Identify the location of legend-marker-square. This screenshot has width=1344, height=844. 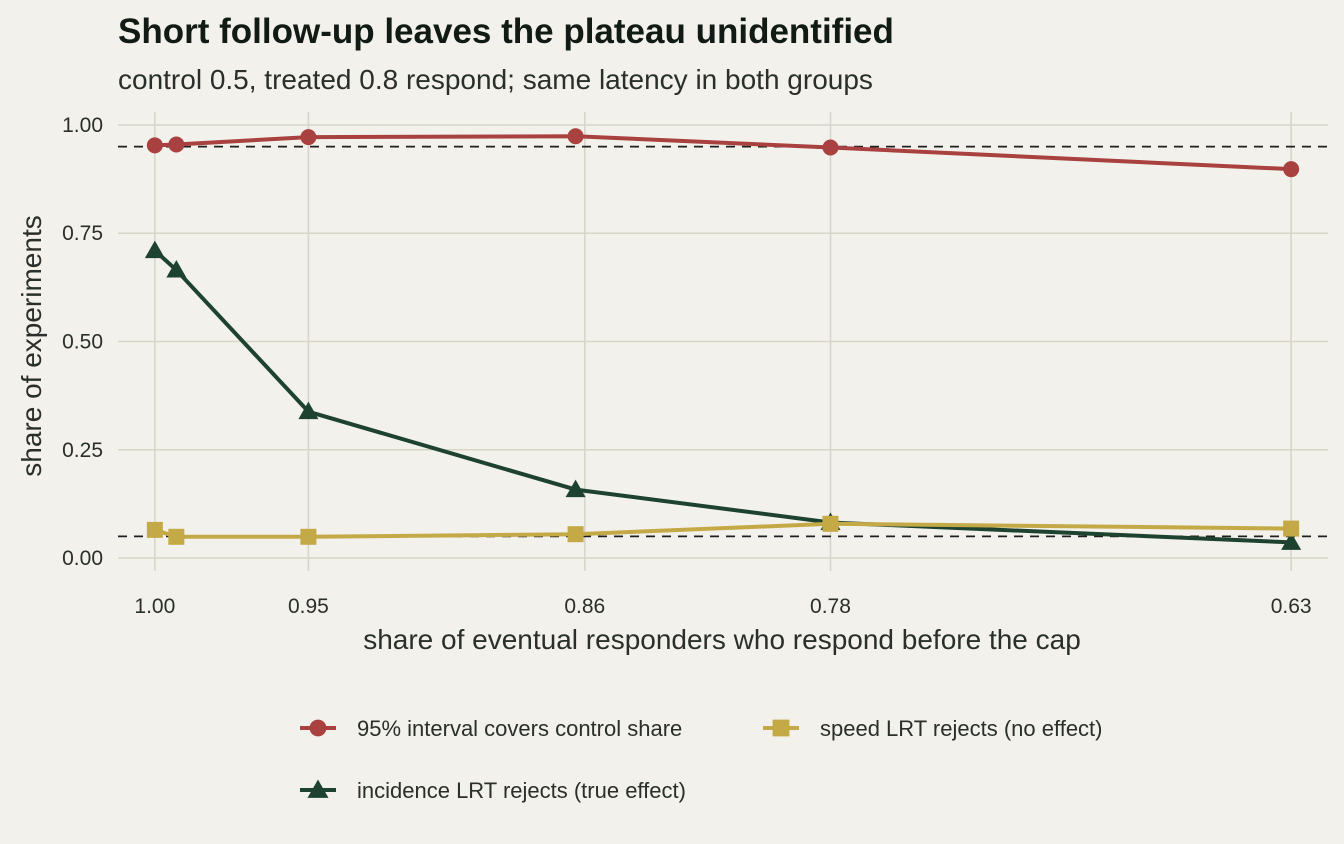
(781, 728).